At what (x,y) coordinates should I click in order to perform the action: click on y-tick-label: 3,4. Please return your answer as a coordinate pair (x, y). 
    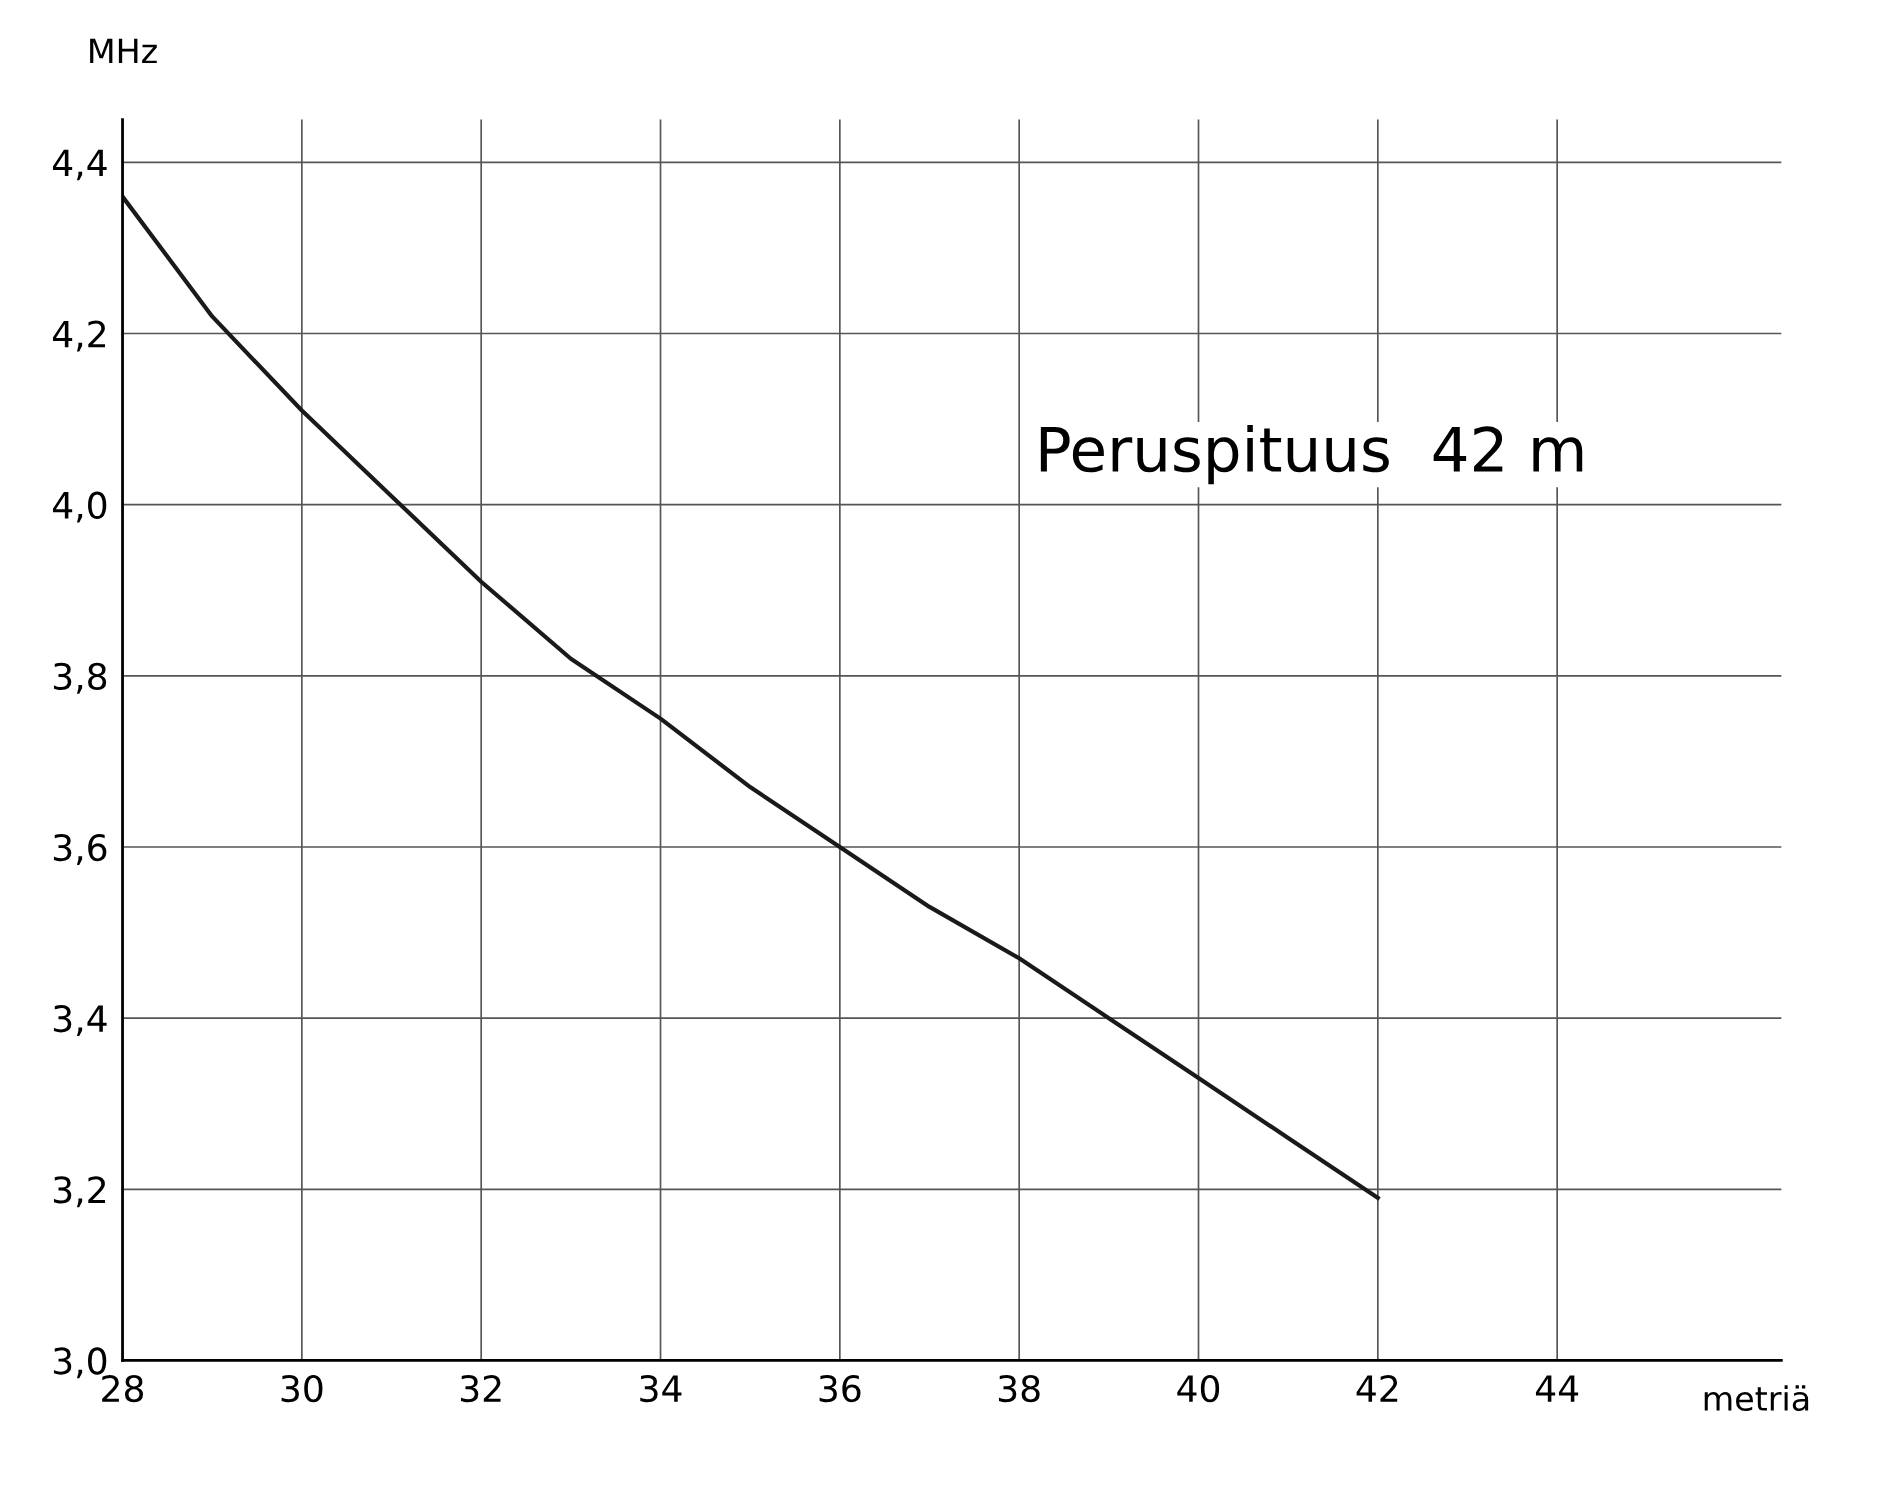
    Looking at the image, I should click on (80, 1021).